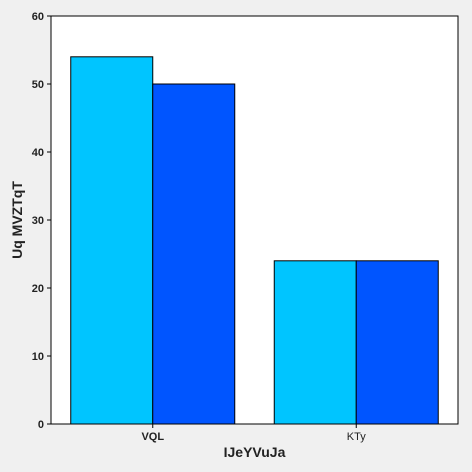 The height and width of the screenshot is (472, 472). What do you see at coordinates (253, 433) in the screenshot?
I see `x-axis: VQL KTy` at bounding box center [253, 433].